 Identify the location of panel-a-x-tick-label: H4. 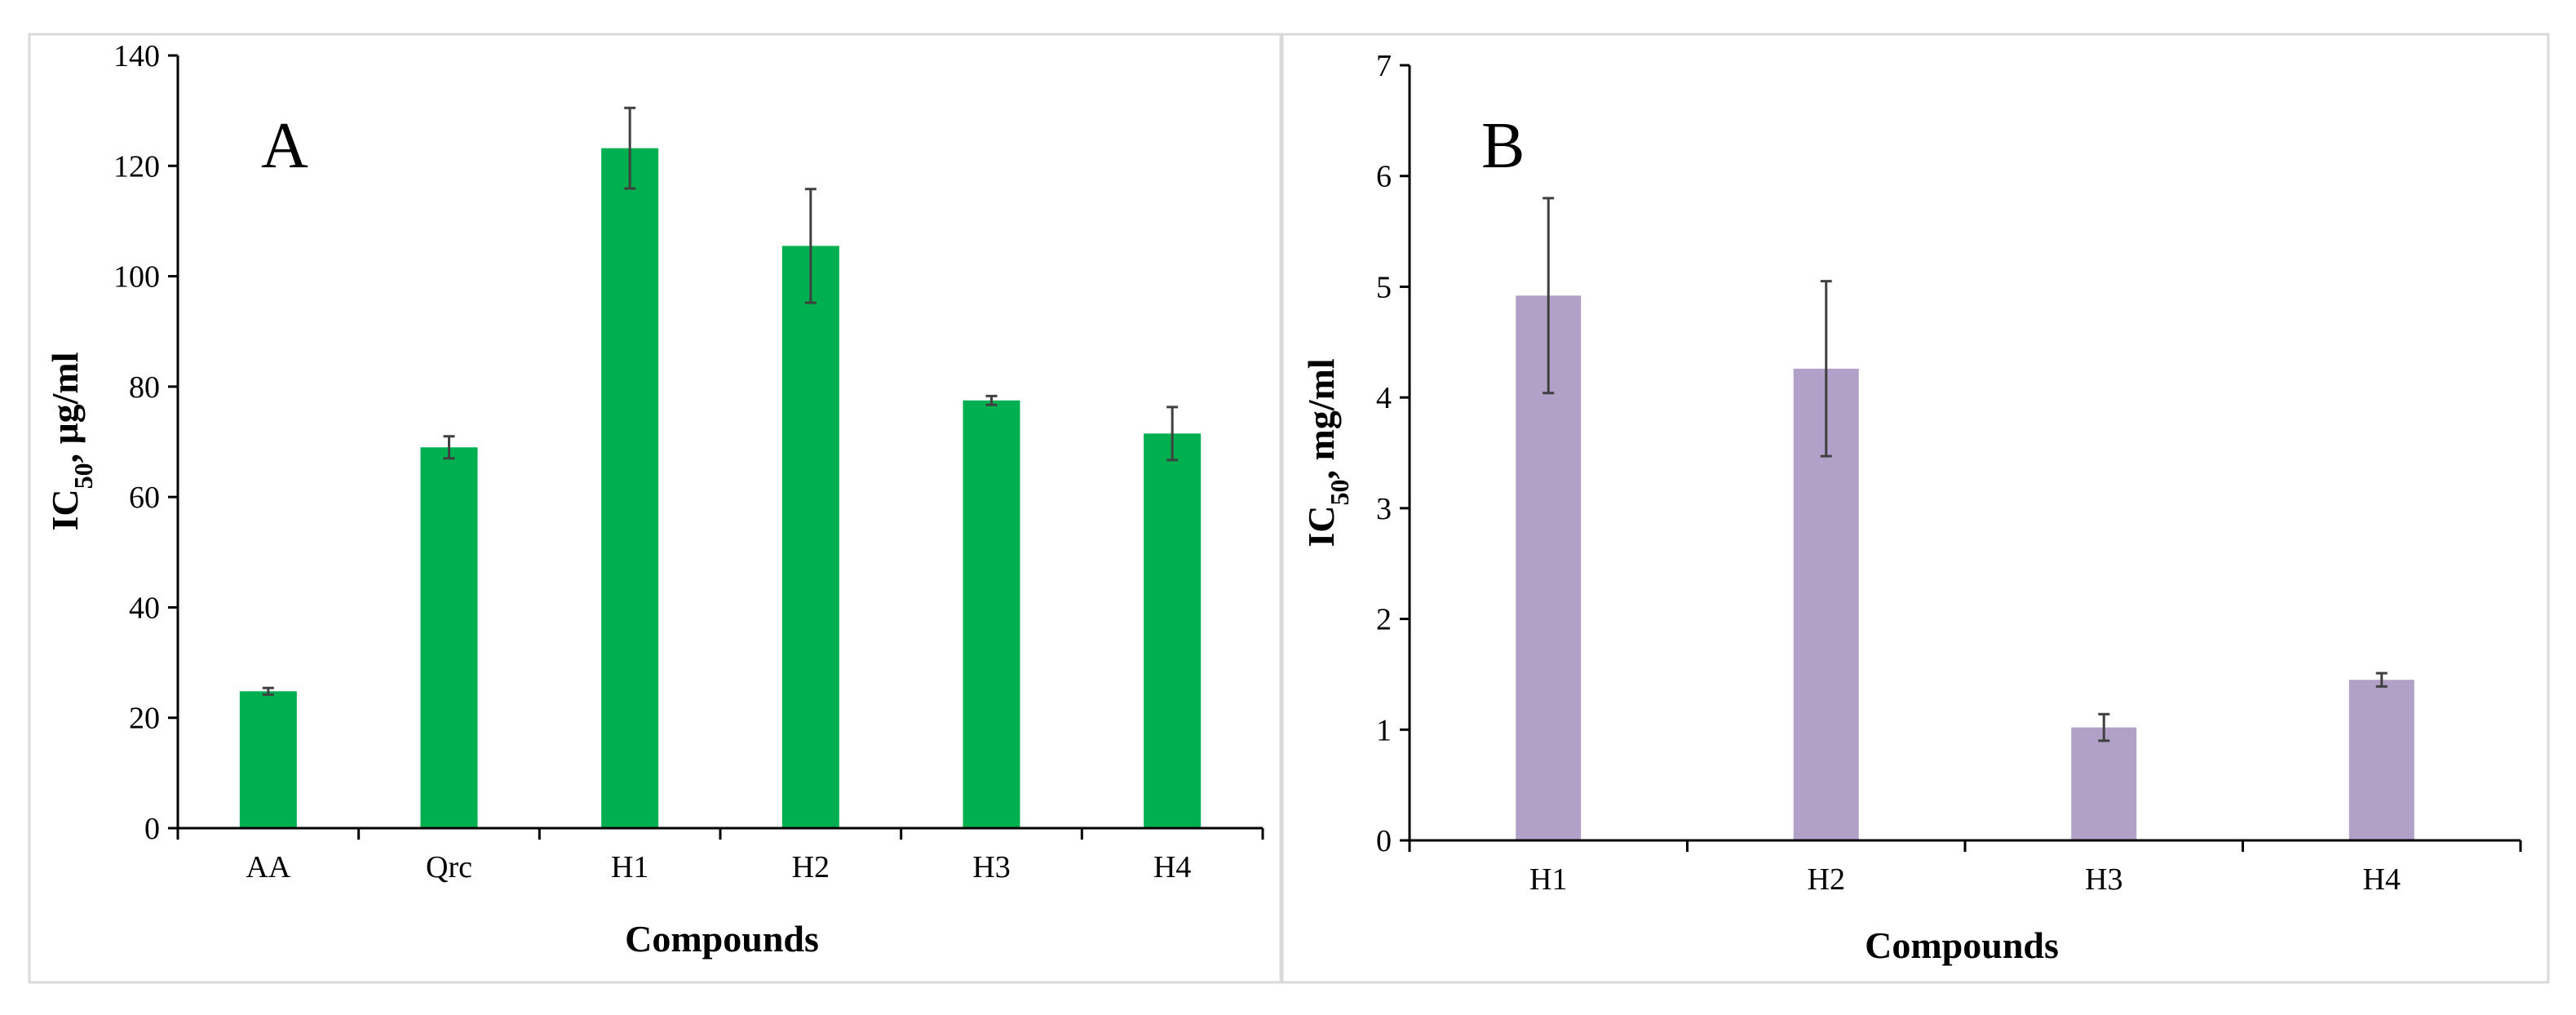
(1172, 867).